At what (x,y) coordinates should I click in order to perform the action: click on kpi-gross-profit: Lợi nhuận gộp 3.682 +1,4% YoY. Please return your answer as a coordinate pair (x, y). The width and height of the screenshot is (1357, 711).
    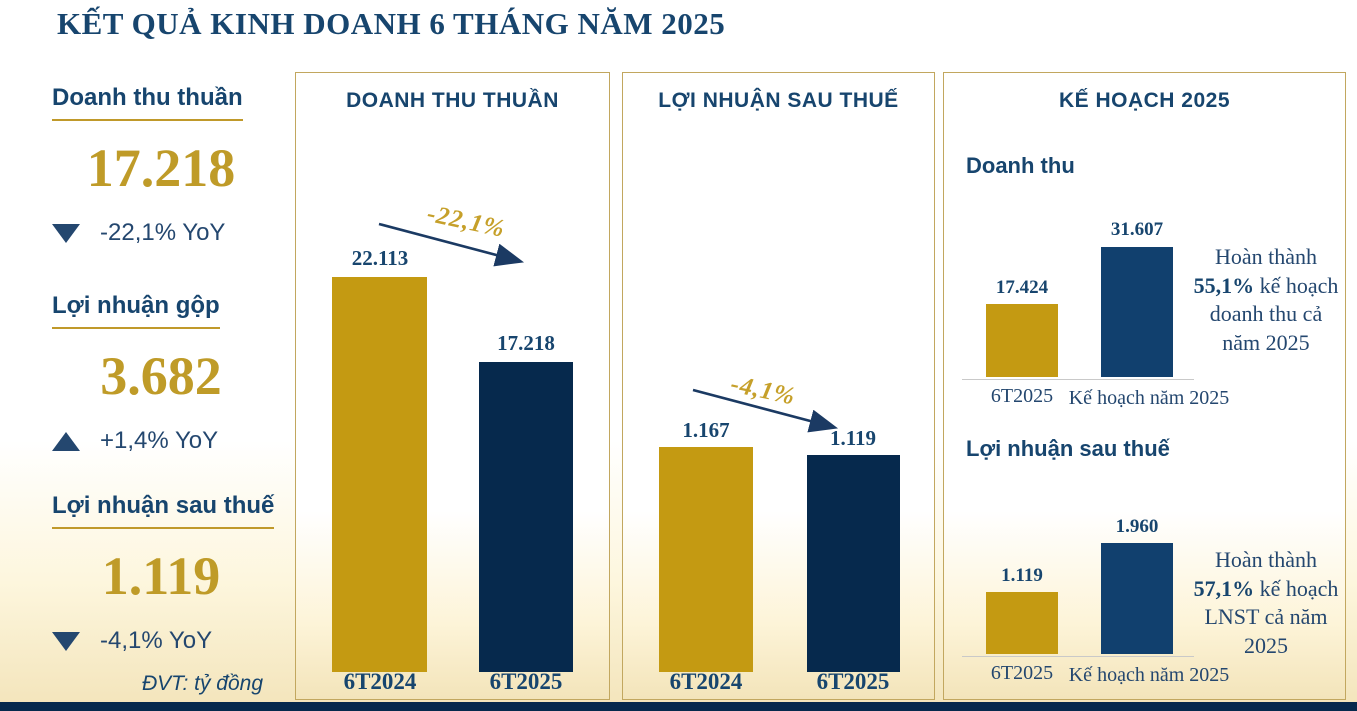
    Looking at the image, I should click on (161, 373).